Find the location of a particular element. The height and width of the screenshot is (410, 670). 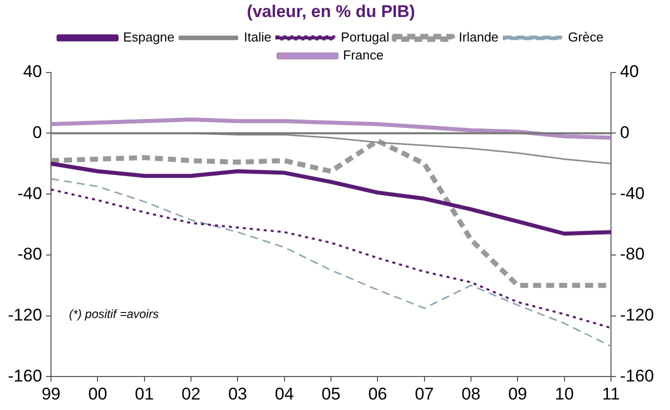

y-tick-label: -120 is located at coordinates (25, 314).